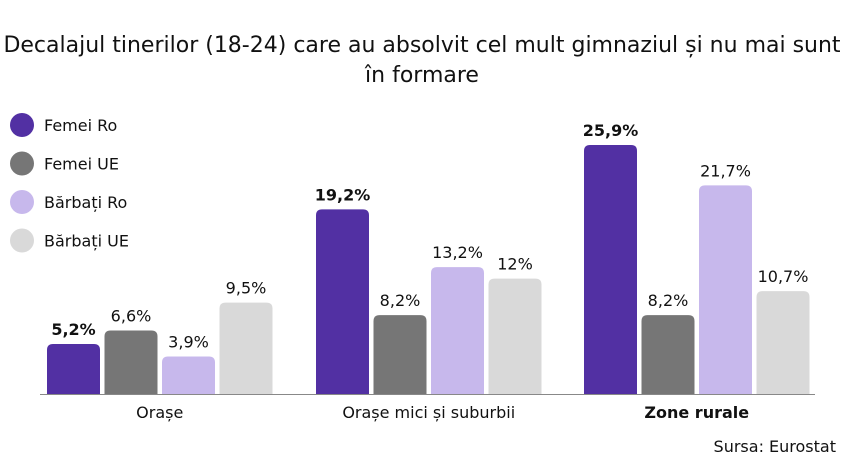  I want to click on legend-item: Femei Ro, so click(63, 125).